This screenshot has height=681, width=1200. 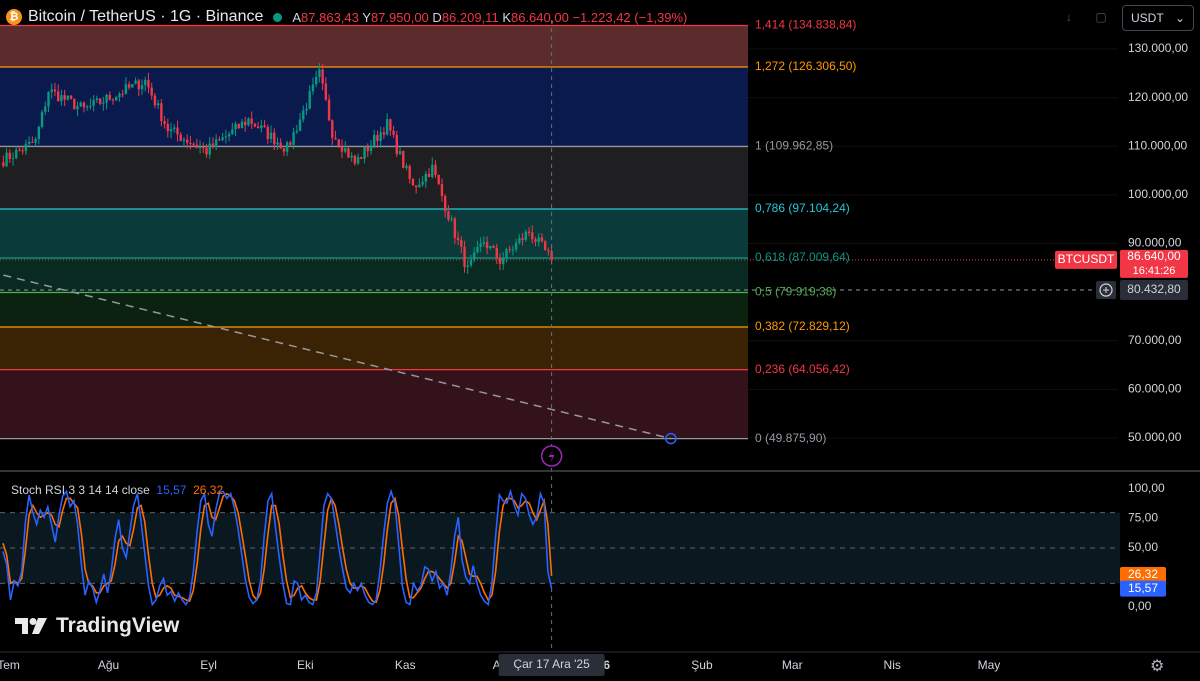 I want to click on crosshair-time-badge, so click(x=551, y=665).